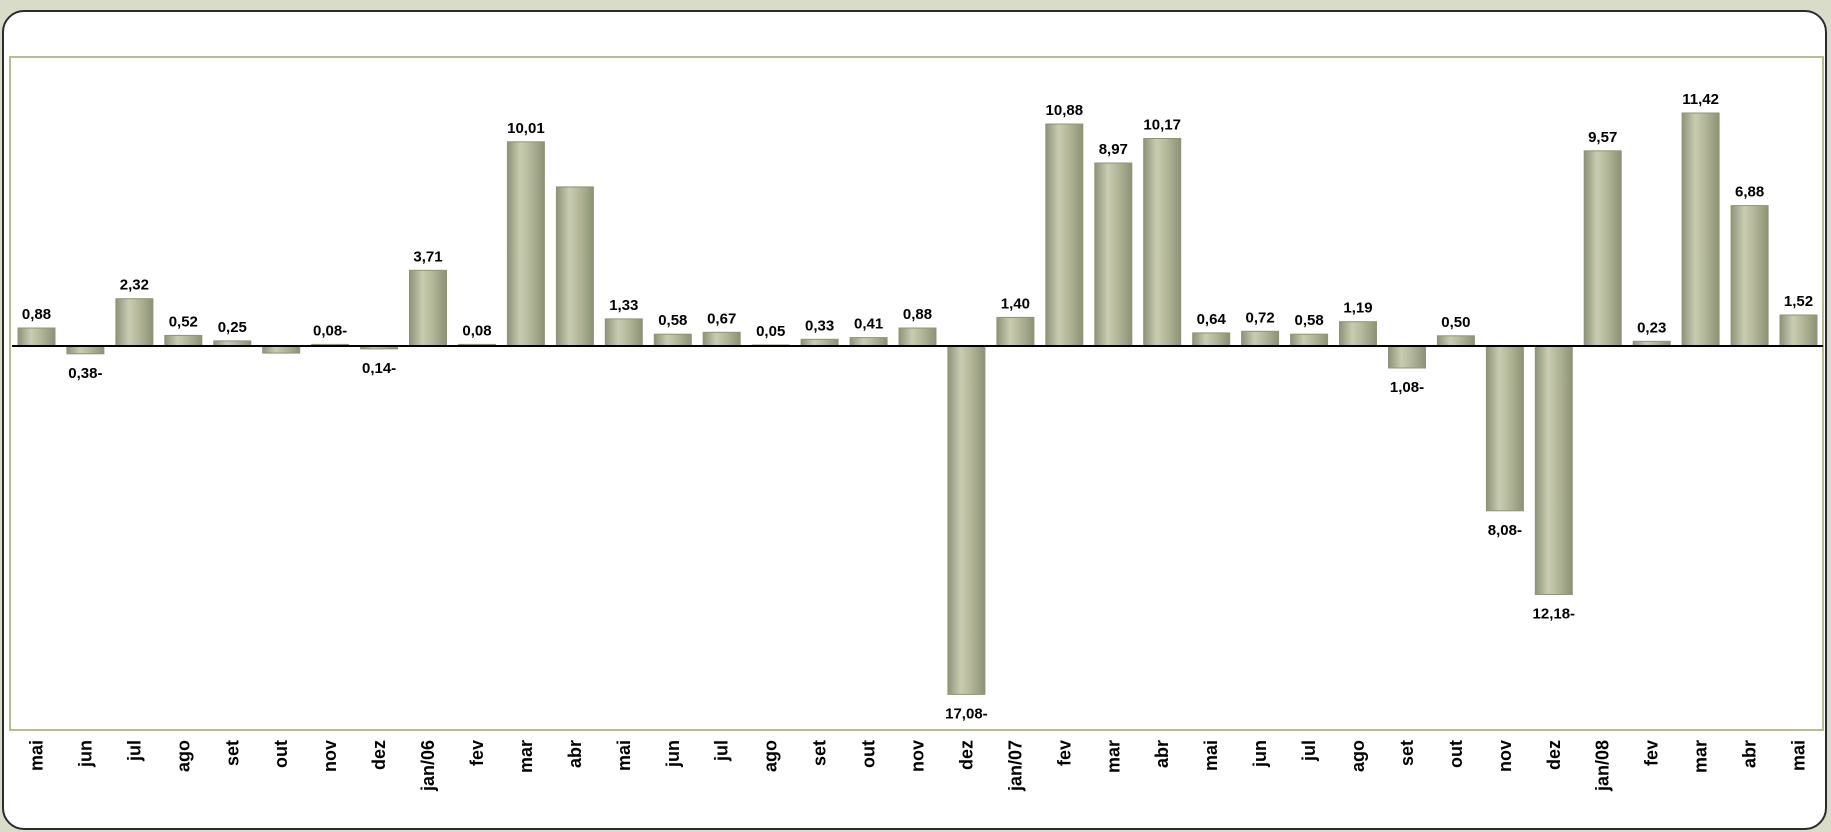  Describe the element at coordinates (672, 320) in the screenshot. I see `data-label-13: 0,58` at that location.